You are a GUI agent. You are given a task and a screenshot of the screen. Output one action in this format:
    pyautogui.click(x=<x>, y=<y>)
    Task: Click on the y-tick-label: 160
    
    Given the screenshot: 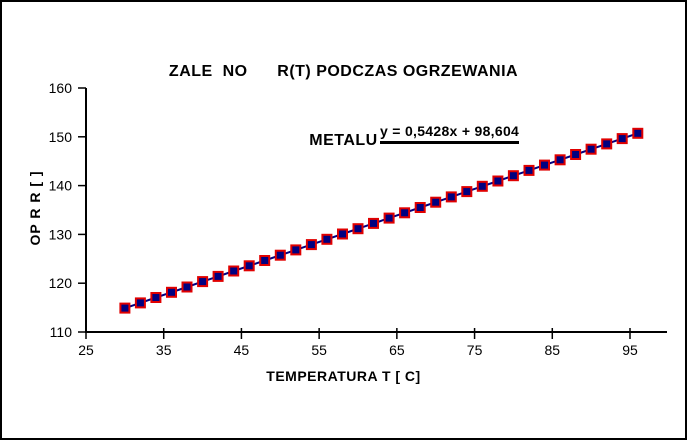 What is the action you would take?
    pyautogui.click(x=61, y=88)
    